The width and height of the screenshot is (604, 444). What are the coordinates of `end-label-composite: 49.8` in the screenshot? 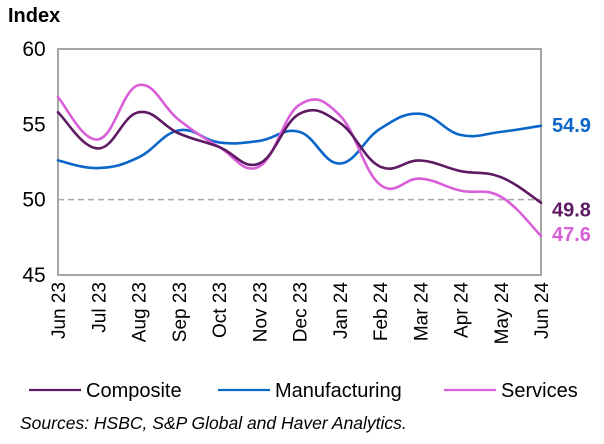 It's located at (571, 211).